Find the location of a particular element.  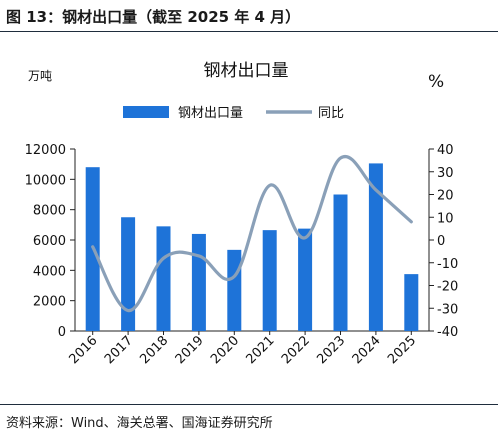

source-footer: 资料来源：Wind、海关总署、国海证券研究所 is located at coordinates (249, 420).